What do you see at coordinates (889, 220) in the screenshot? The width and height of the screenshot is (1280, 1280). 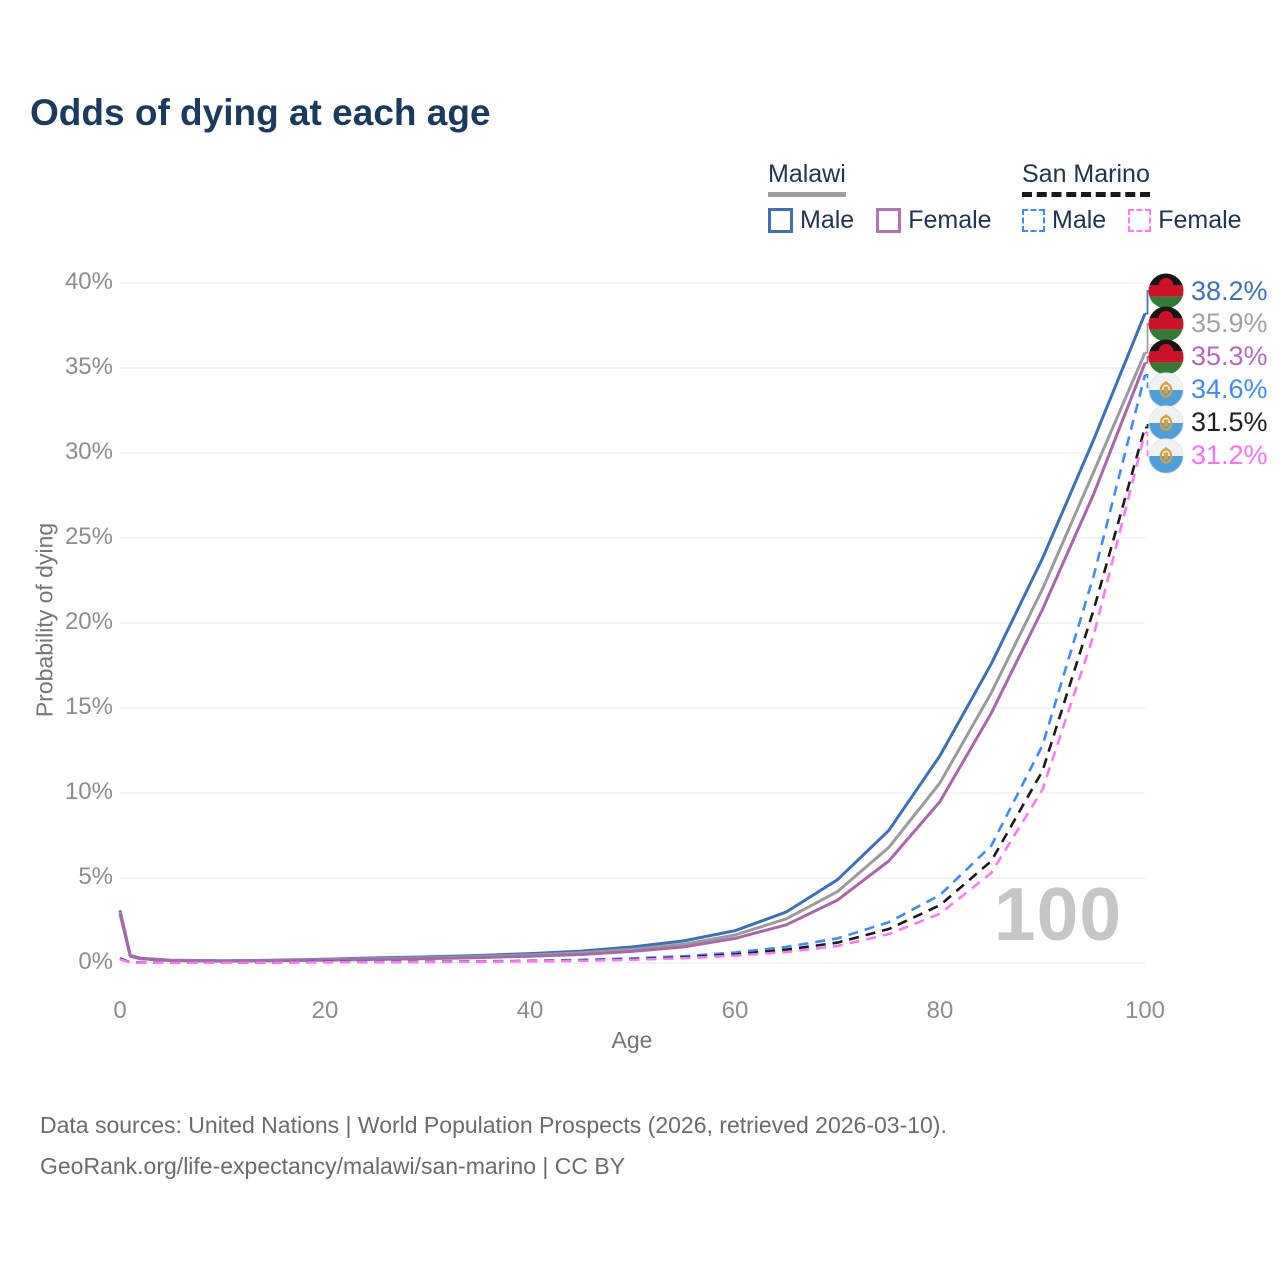 I see `legend-swatch-malawi-female` at bounding box center [889, 220].